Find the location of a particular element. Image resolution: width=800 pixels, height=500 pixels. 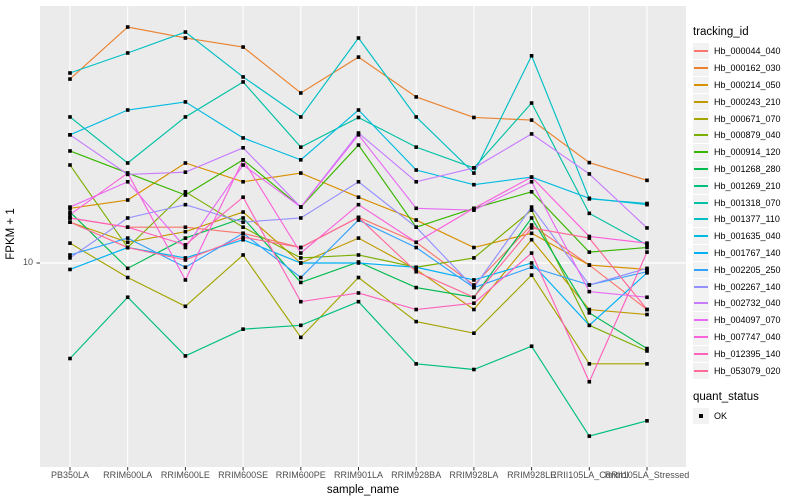

legend-entry-Hb_000914_120: Hb_000914_120 is located at coordinates (746, 152).